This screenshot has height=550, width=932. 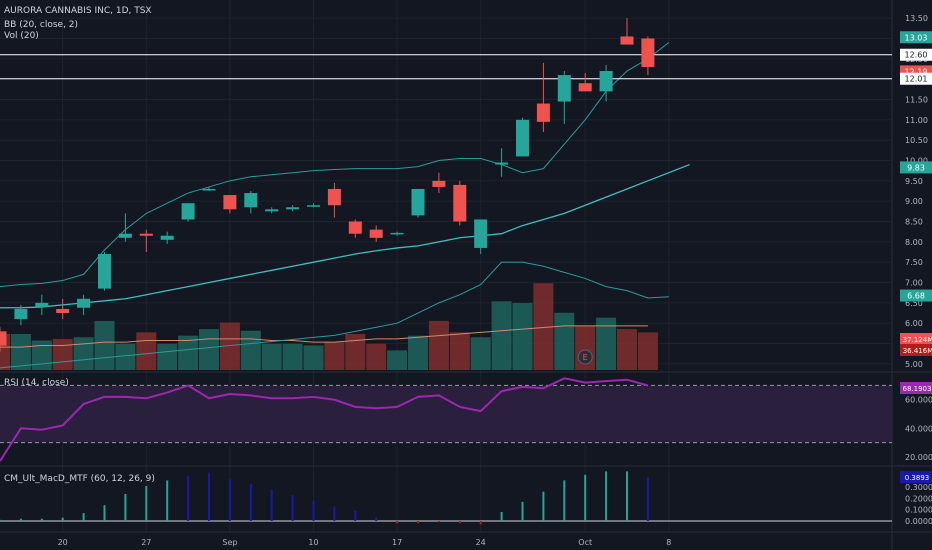 I want to click on volume-ma-line, so click(x=324, y=336).